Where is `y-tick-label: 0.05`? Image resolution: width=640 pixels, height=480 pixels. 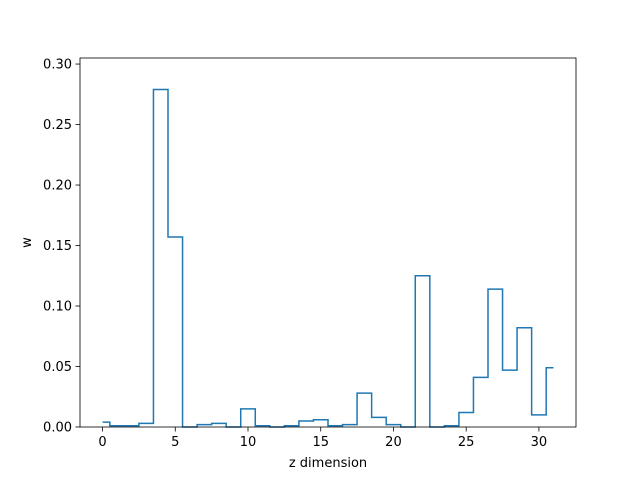 y-tick-label: 0.05 is located at coordinates (57, 367).